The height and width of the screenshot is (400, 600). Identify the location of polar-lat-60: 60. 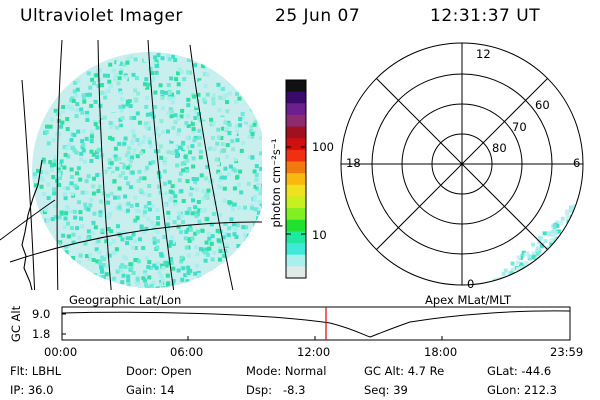
(542, 105).